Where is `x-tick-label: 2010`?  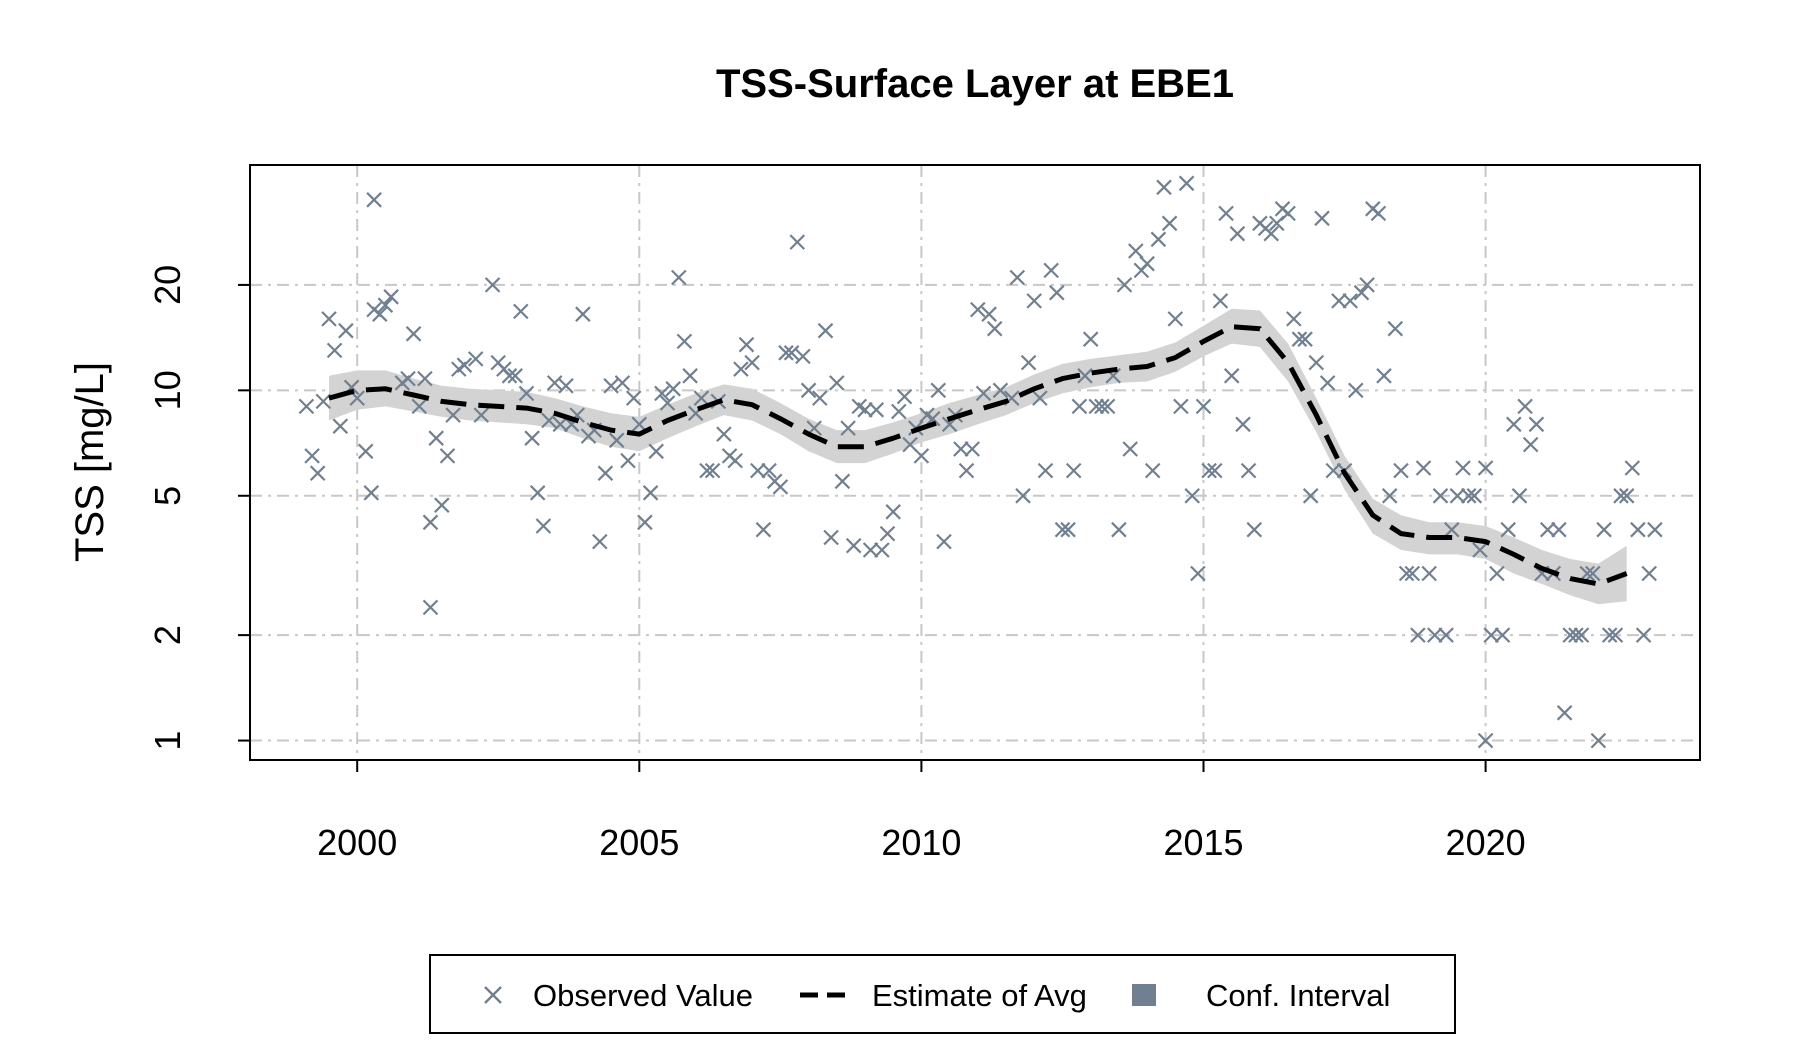
x-tick-label: 2010 is located at coordinates (921, 842).